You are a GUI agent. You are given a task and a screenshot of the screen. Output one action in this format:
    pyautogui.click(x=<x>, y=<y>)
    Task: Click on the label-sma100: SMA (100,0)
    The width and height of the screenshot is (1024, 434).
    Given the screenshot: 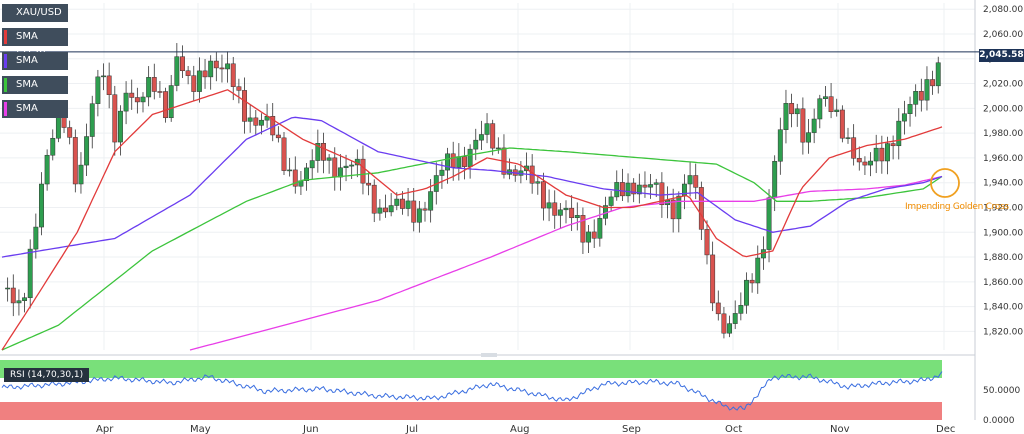 What is the action you would take?
    pyautogui.click(x=35, y=92)
    